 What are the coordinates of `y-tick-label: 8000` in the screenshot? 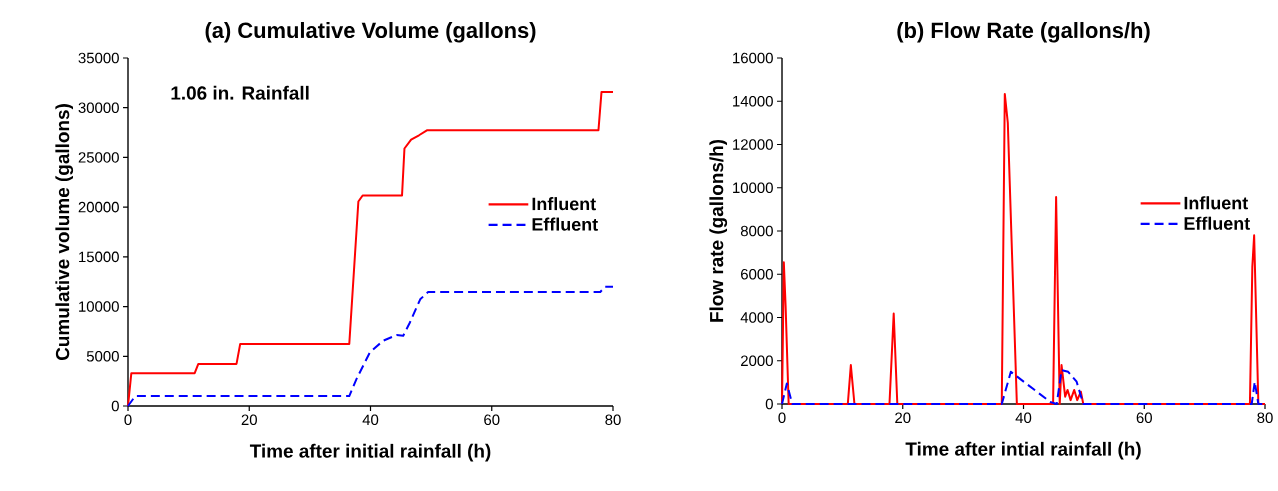 It's located at (756, 231).